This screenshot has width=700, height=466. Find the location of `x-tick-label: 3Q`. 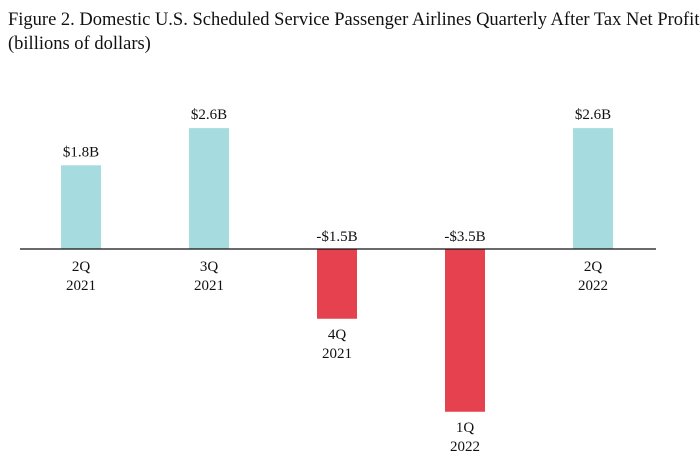

x-tick-label: 3Q is located at coordinates (209, 267).